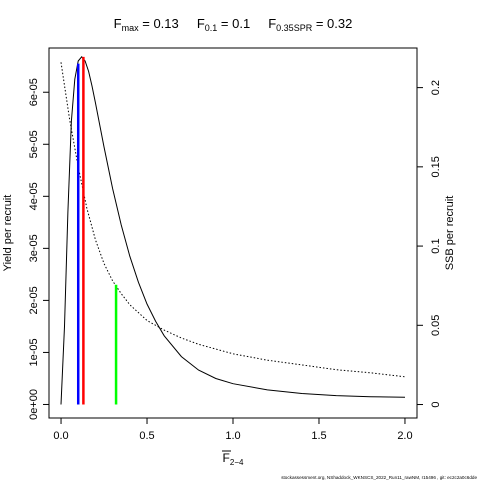  Describe the element at coordinates (450, 233) in the screenshot. I see `y-axis-label-right: SSB per recruit` at that location.